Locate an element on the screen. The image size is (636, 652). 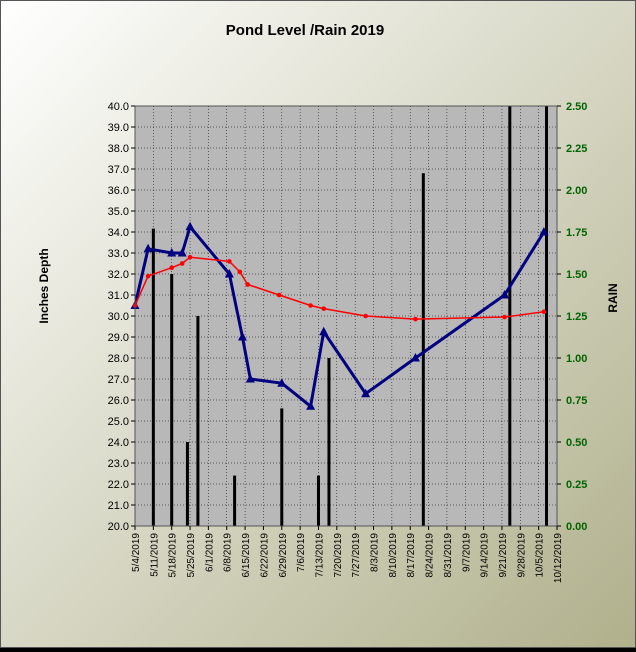
x-tick-label-10: 7/13/2019 is located at coordinates (319, 555).